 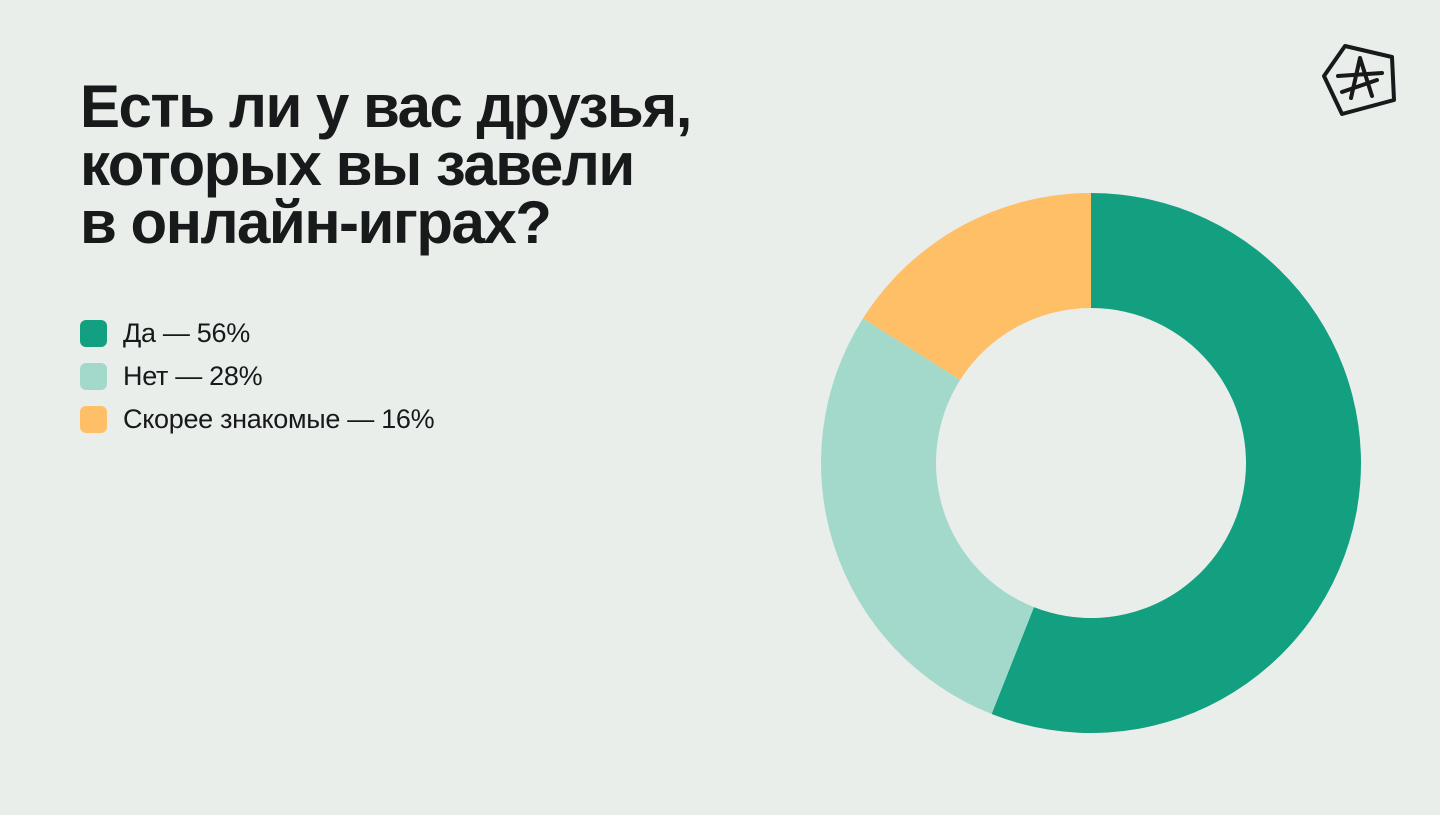 I want to click on legend-item-znakomye: Скорее знакомые — 16%, so click(x=257, y=419).